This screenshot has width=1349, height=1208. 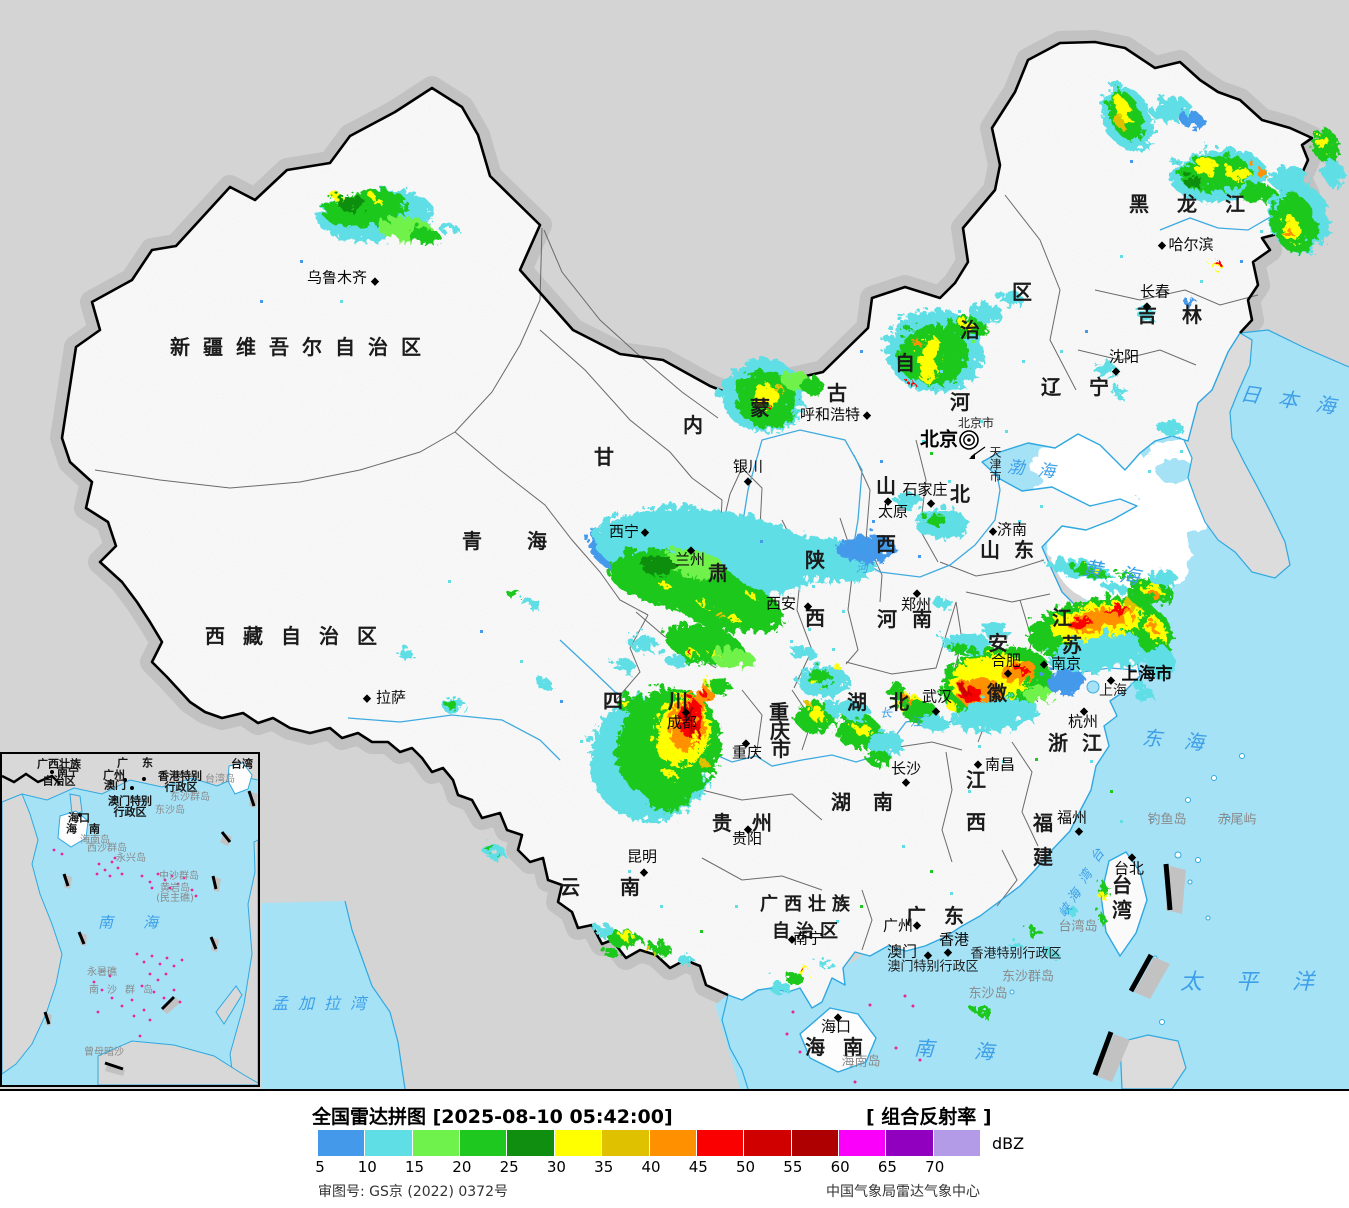 I want to click on inset-coastline, so click(x=130, y=789).